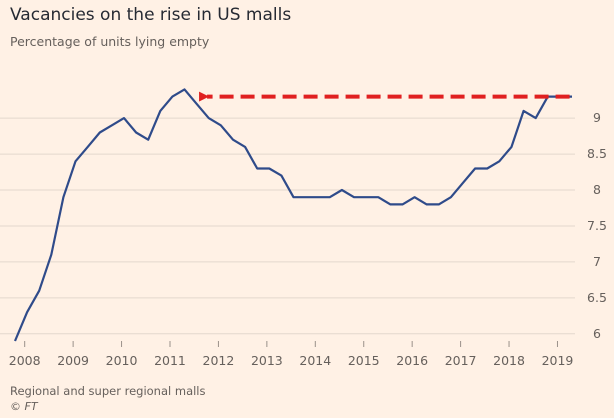 The height and width of the screenshot is (418, 614). What do you see at coordinates (170, 360) in the screenshot?
I see `x-tick-label: 2011` at bounding box center [170, 360].